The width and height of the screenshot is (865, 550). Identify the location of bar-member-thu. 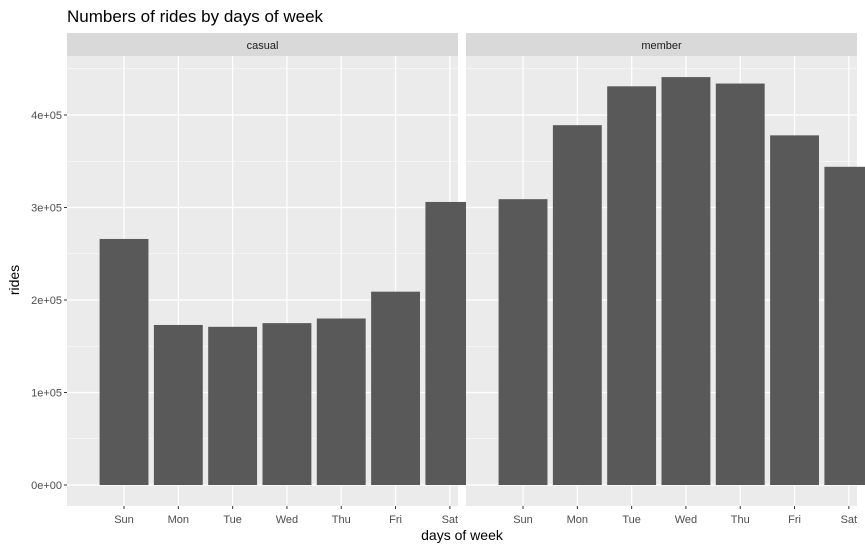
(740, 284).